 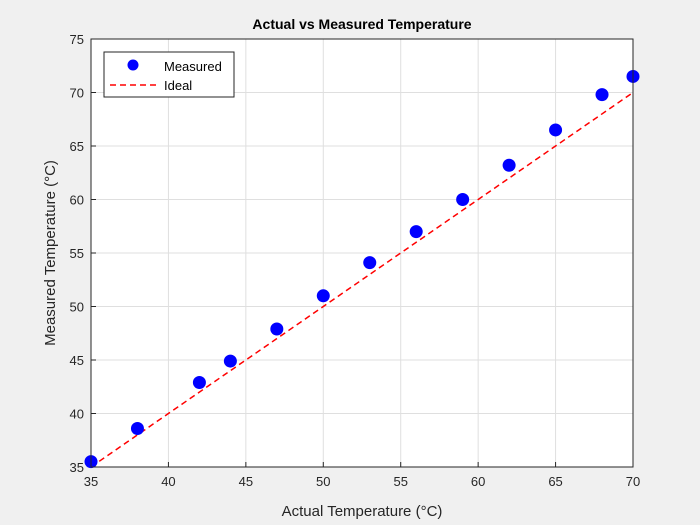 I want to click on y-tick-label: 35, so click(x=77, y=467).